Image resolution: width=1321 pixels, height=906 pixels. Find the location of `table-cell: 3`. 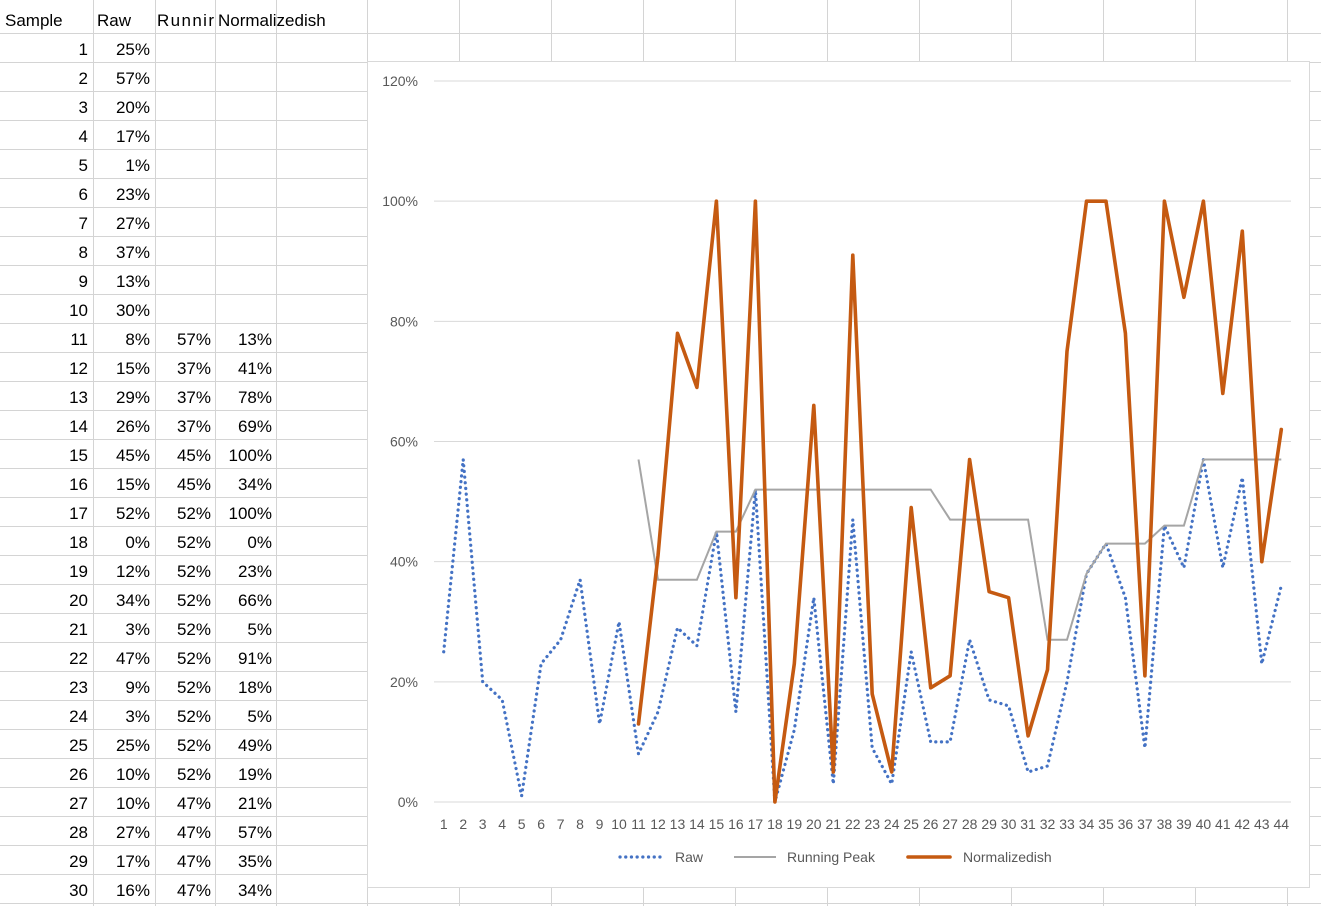

table-cell: 3 is located at coordinates (83, 107).